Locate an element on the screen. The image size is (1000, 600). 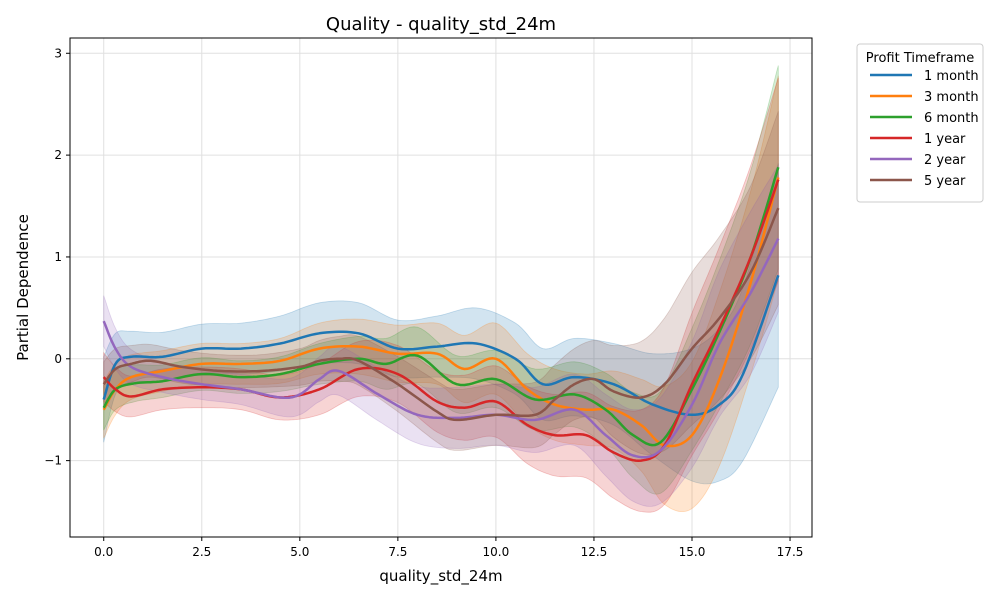
x-axis-ticks: 0.0 2.5 5.0 7.5 10.0 12.5 15.0 17.5 is located at coordinates (448, 548).